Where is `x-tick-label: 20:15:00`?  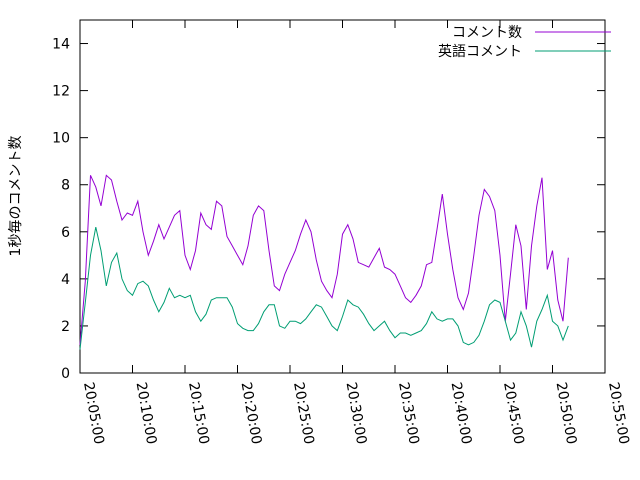
x-tick-label: 20:15:00 is located at coordinates (198, 413).